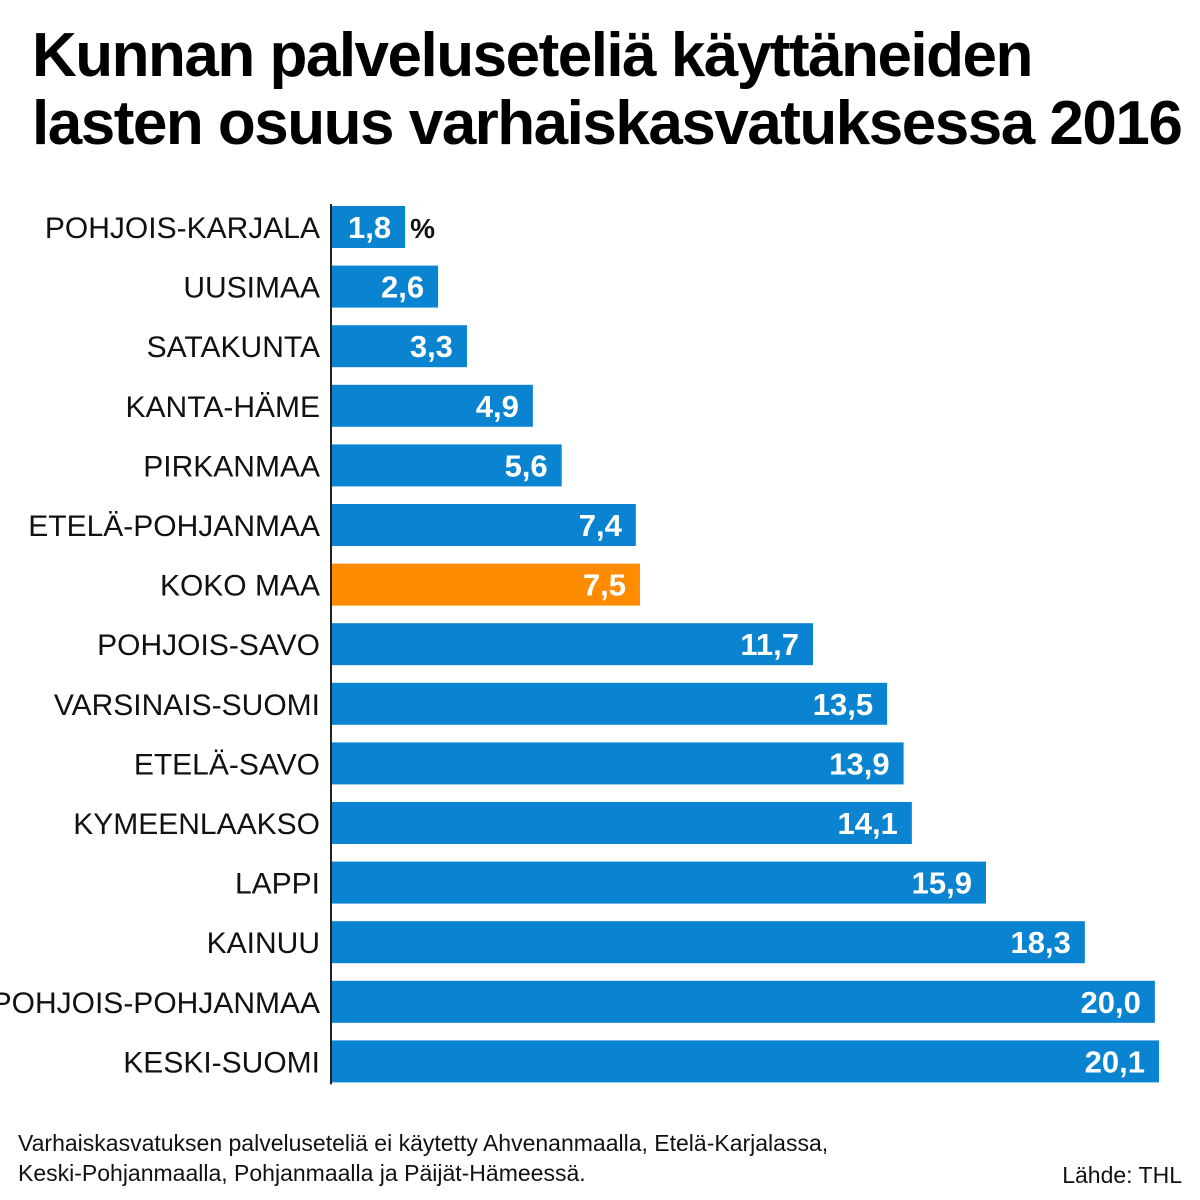 Image resolution: width=1200 pixels, height=1200 pixels. What do you see at coordinates (240, 586) in the screenshot?
I see `category-label-koko-maa: KOKO MAA` at bounding box center [240, 586].